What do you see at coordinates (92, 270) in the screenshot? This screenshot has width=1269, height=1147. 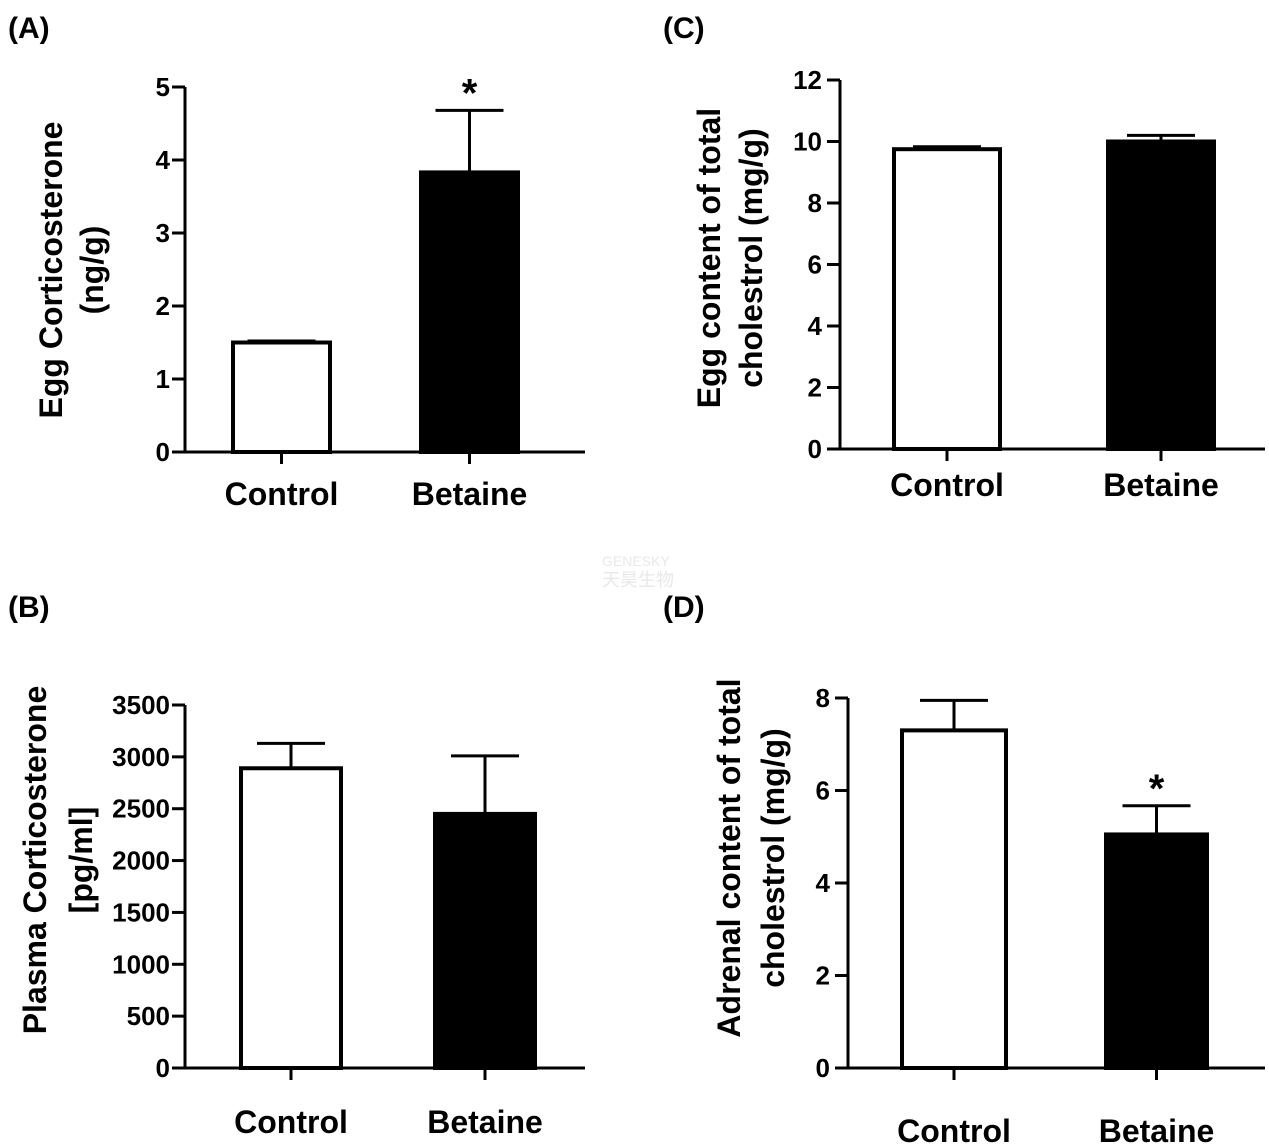 I see `y-axis-title-line: (ng/g)` at bounding box center [92, 270].